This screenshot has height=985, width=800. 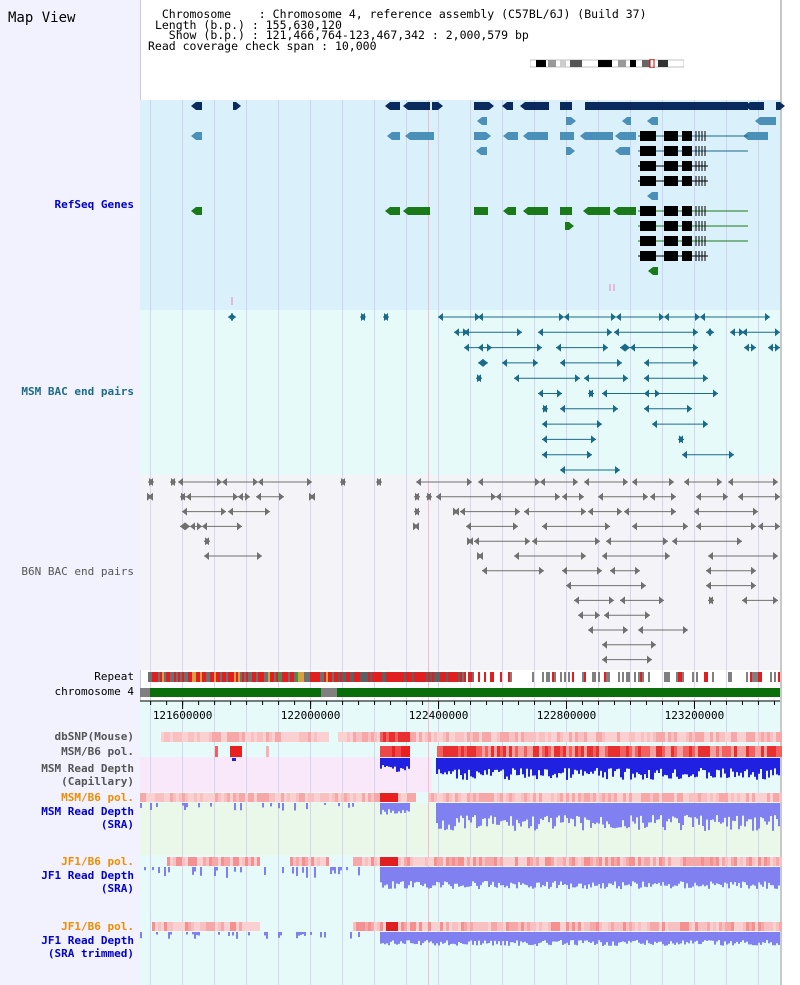 What do you see at coordinates (395, 106) in the screenshot?
I see `gene-exon` at bounding box center [395, 106].